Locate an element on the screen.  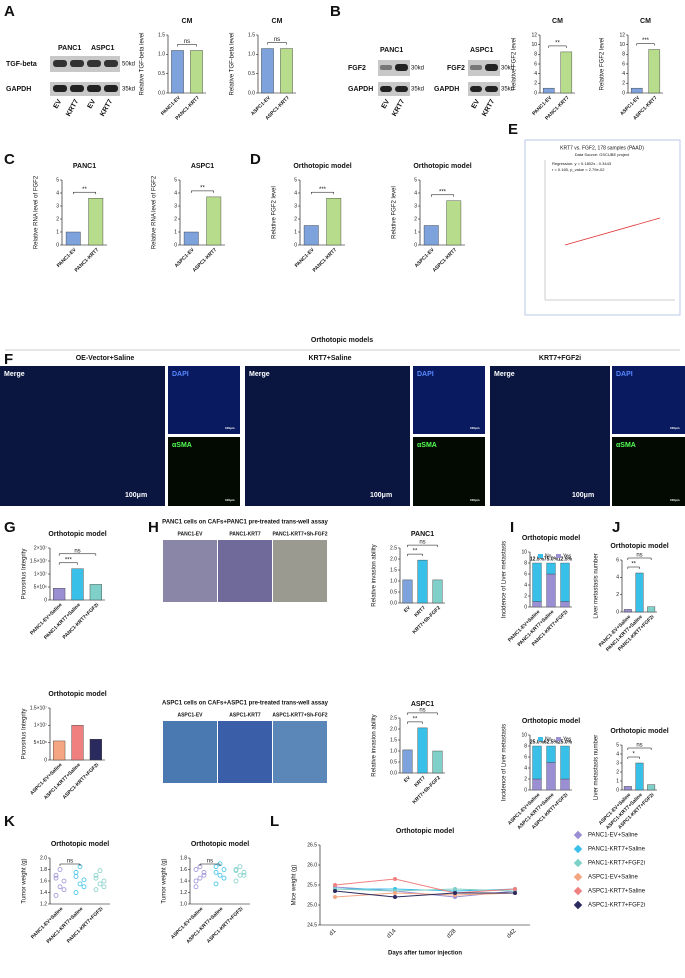
bar-segment is located at coordinates (565, 762).